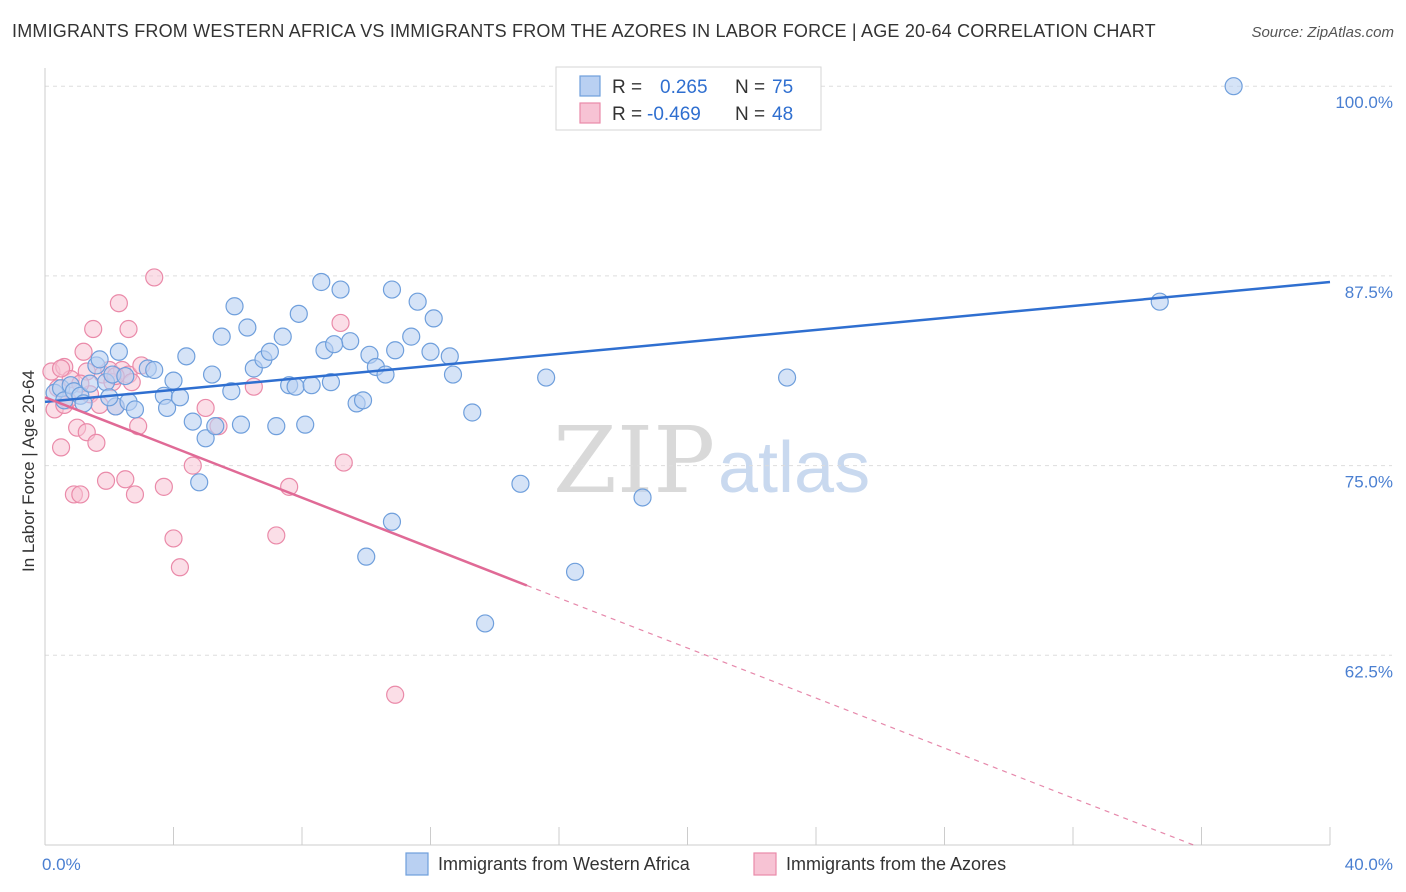  Describe the element at coordinates (765, 864) in the screenshot. I see `bottom-legend-swatch-azores` at that location.